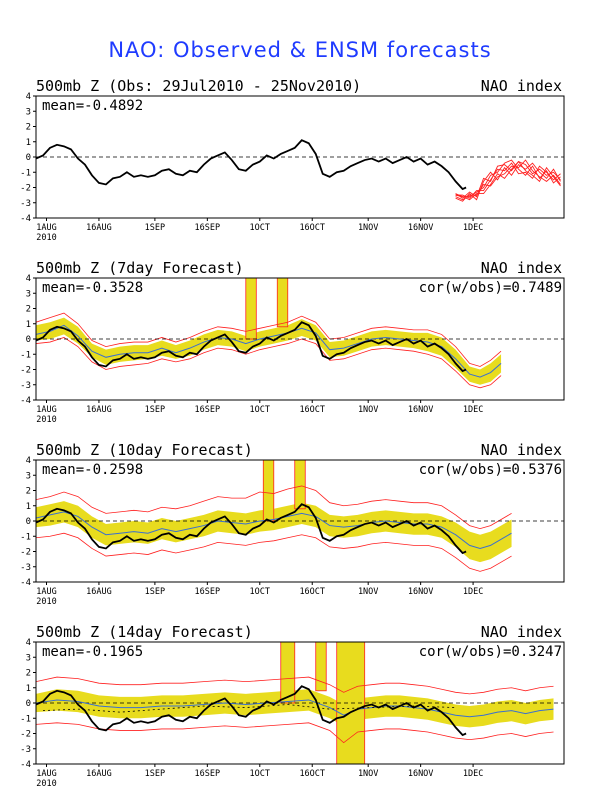 This screenshot has width=600, height=800. I want to click on correlation-label: cor(w/obs)=0.3247, so click(490, 652).